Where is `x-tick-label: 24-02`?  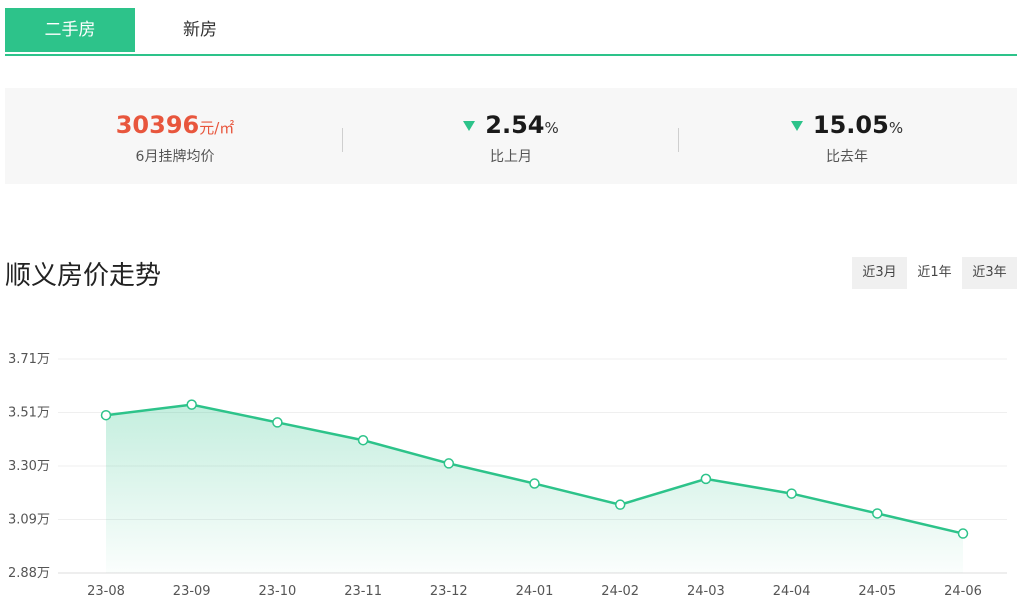
x-tick-label: 24-02 is located at coordinates (620, 591).